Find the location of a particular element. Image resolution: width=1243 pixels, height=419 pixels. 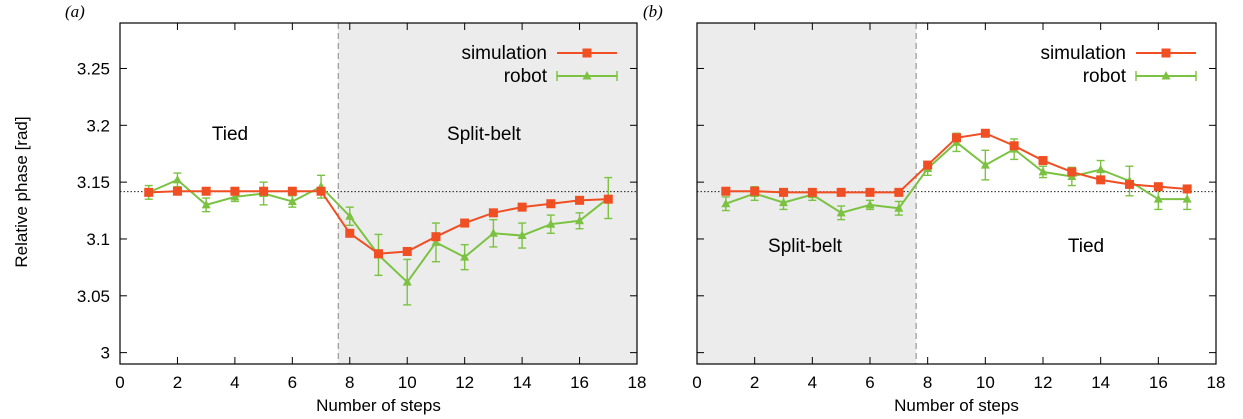

shaded-region is located at coordinates (807, 193).